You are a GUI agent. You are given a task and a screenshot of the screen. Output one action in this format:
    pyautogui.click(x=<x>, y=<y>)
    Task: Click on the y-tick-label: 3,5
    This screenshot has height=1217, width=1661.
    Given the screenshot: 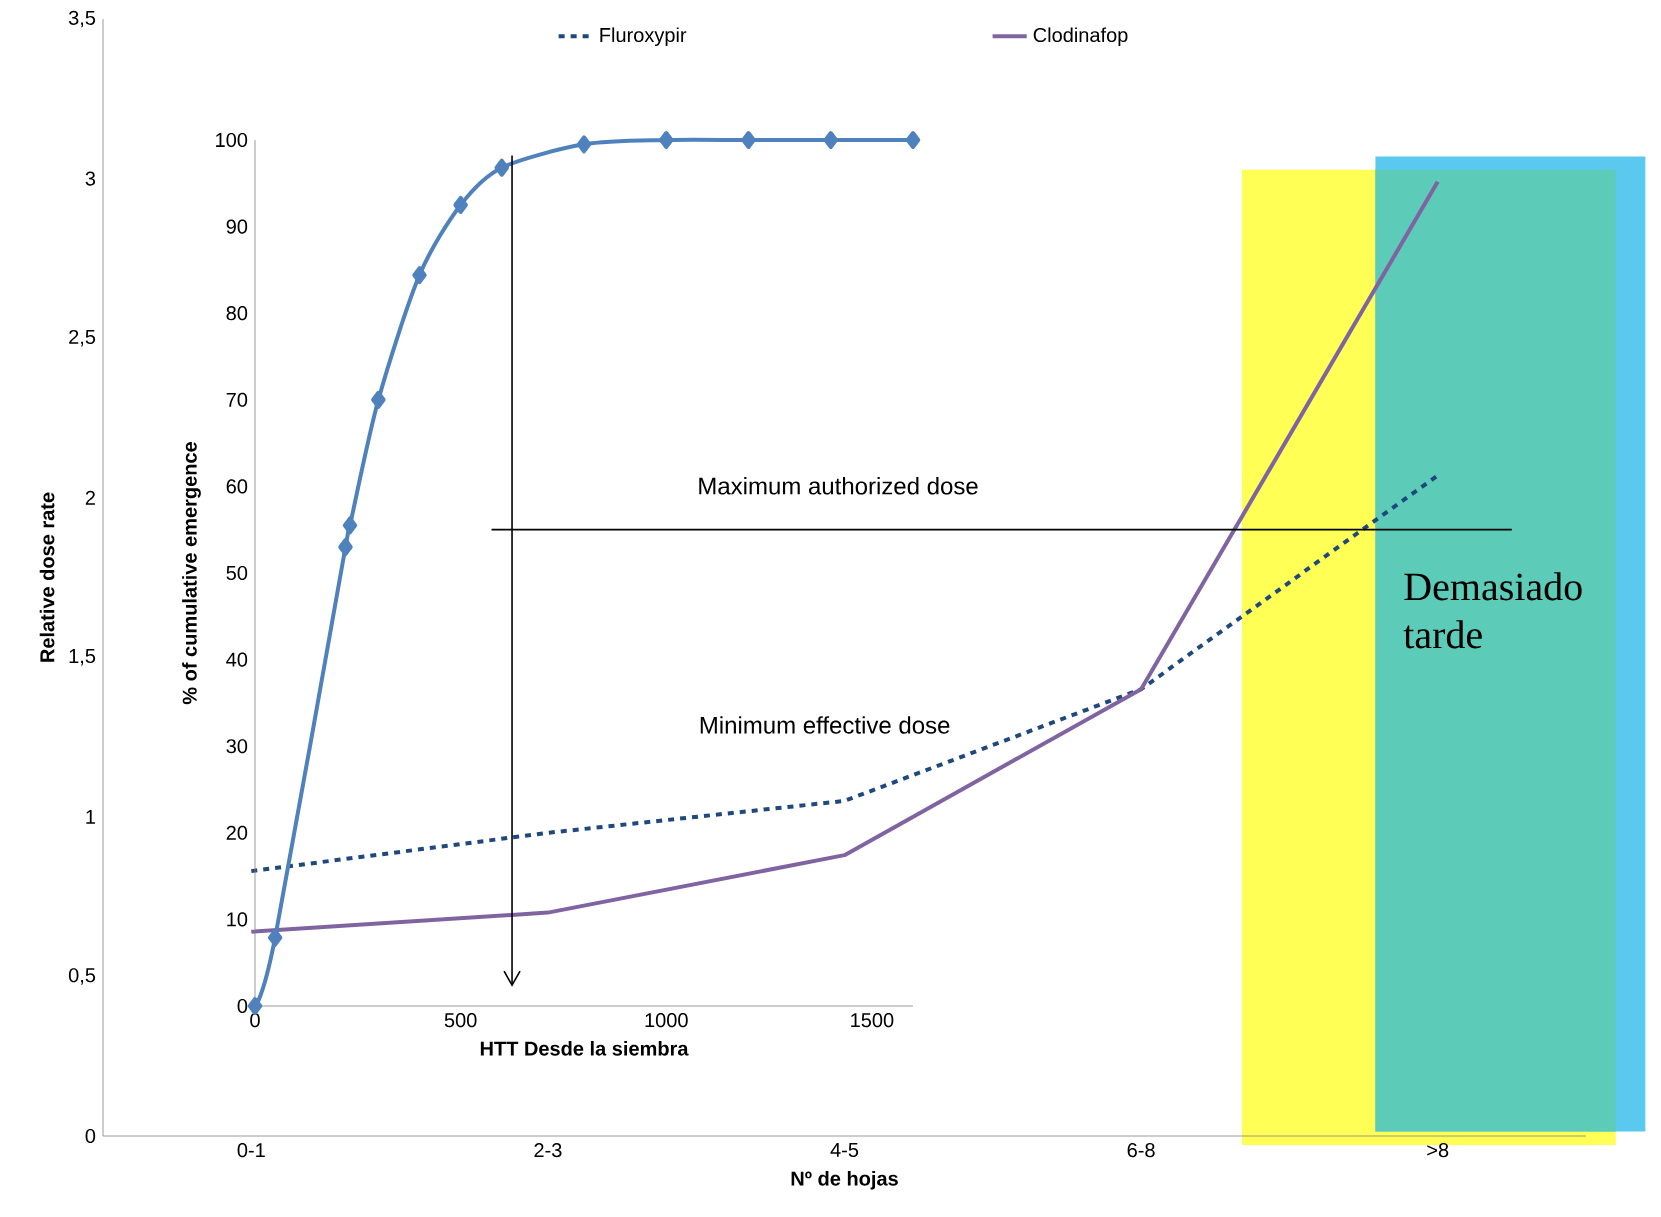 What is the action you would take?
    pyautogui.click(x=82, y=19)
    